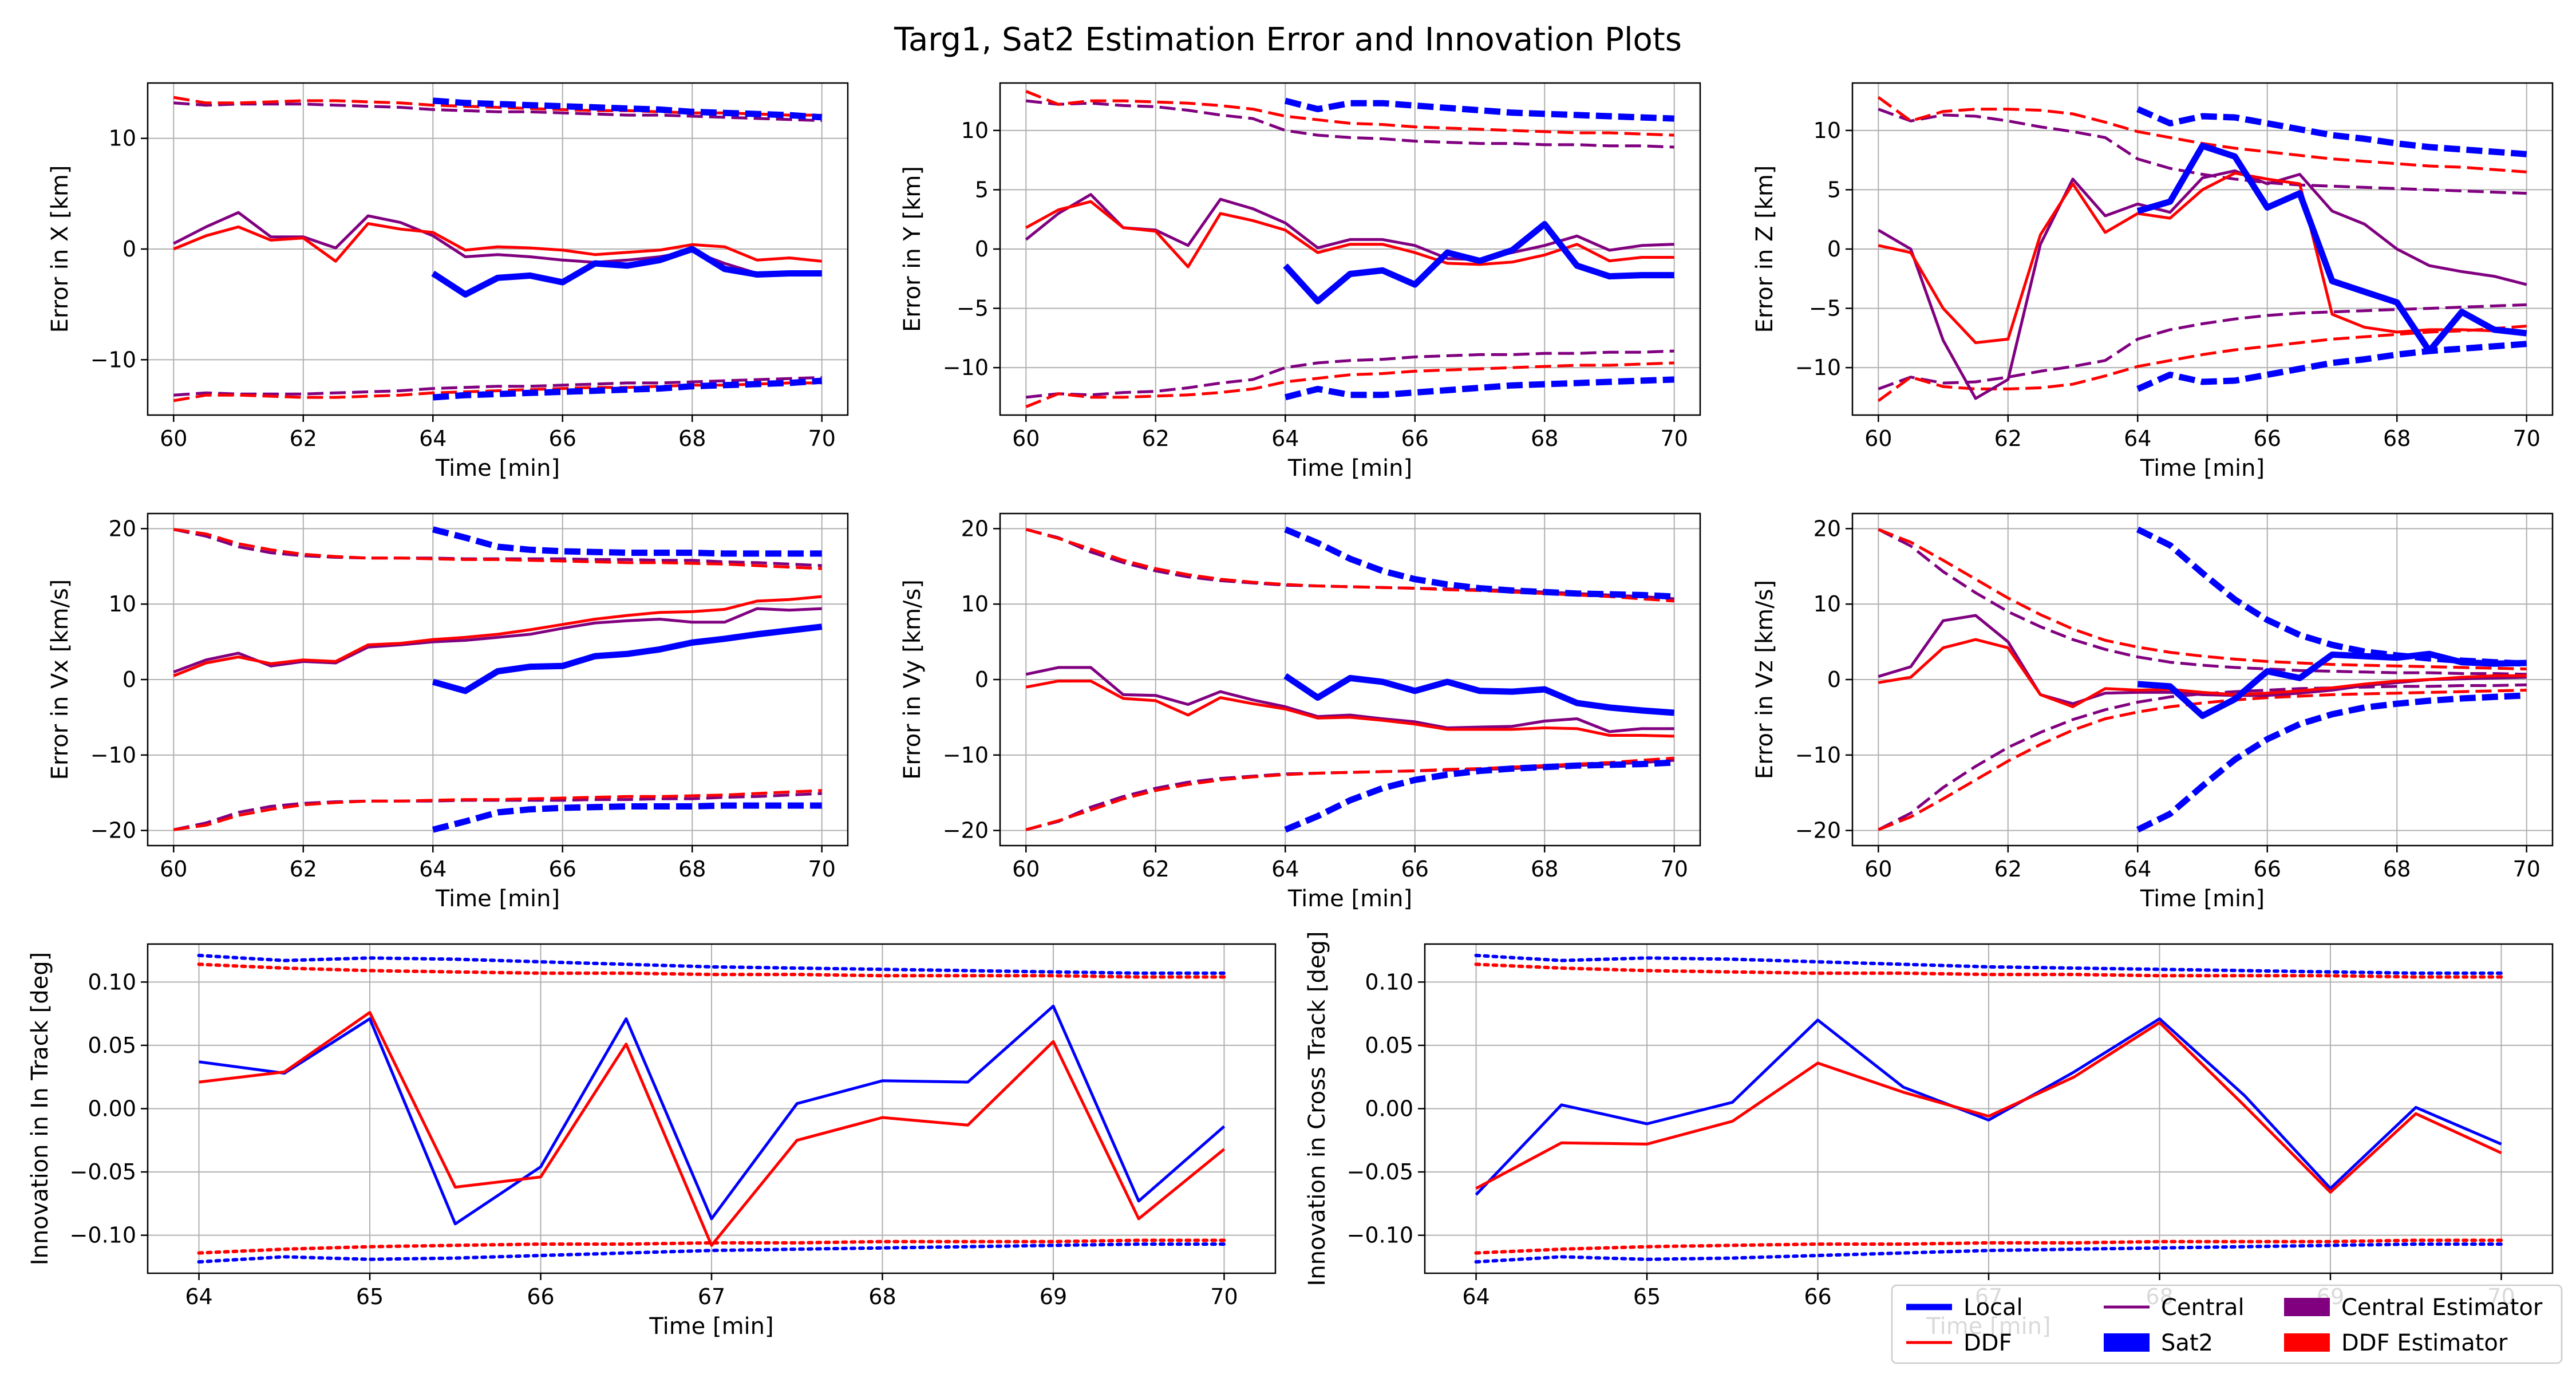  Describe the element at coordinates (1993, 1307) in the screenshot. I see `legend-label: Local` at that location.